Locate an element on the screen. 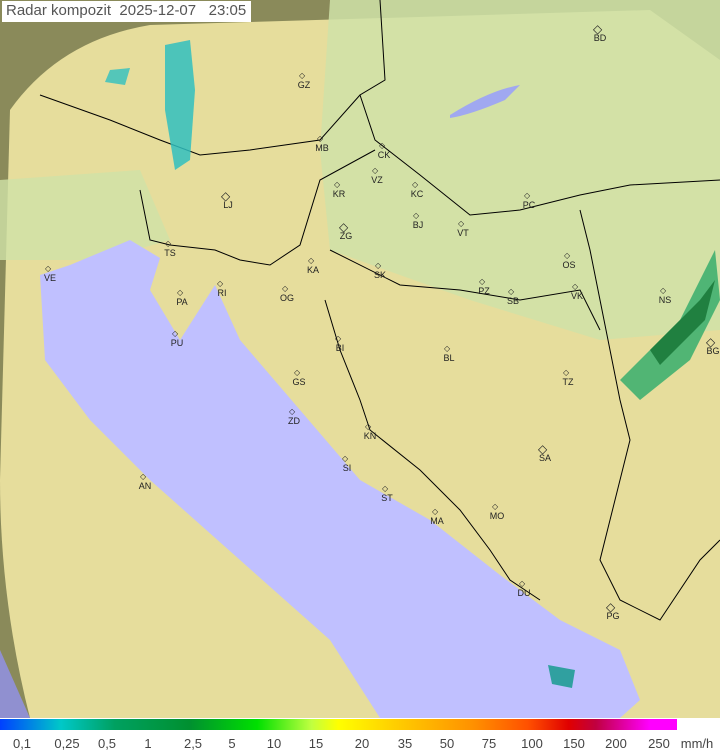 This screenshot has width=720, height=751. city-label: SK is located at coordinates (380, 275).